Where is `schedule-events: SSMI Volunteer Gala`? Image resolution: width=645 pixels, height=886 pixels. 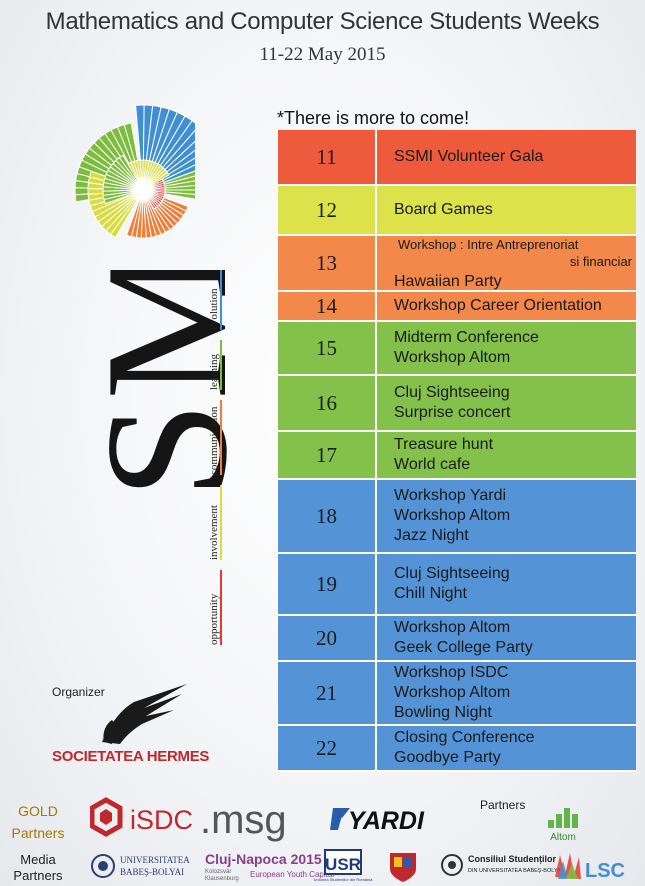
schedule-events: SSMI Volunteer Gala is located at coordinates (506, 157).